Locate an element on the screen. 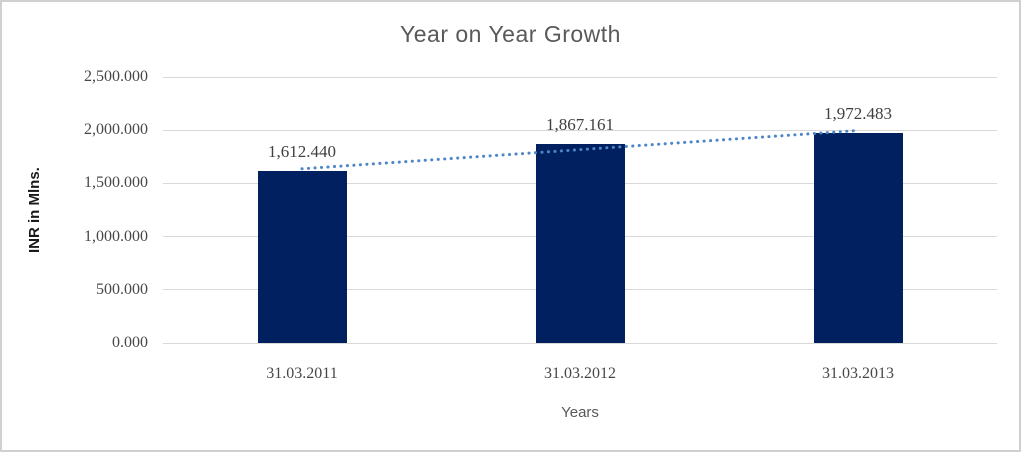 Image resolution: width=1021 pixels, height=452 pixels. bar-31.03.2012 is located at coordinates (580, 243).